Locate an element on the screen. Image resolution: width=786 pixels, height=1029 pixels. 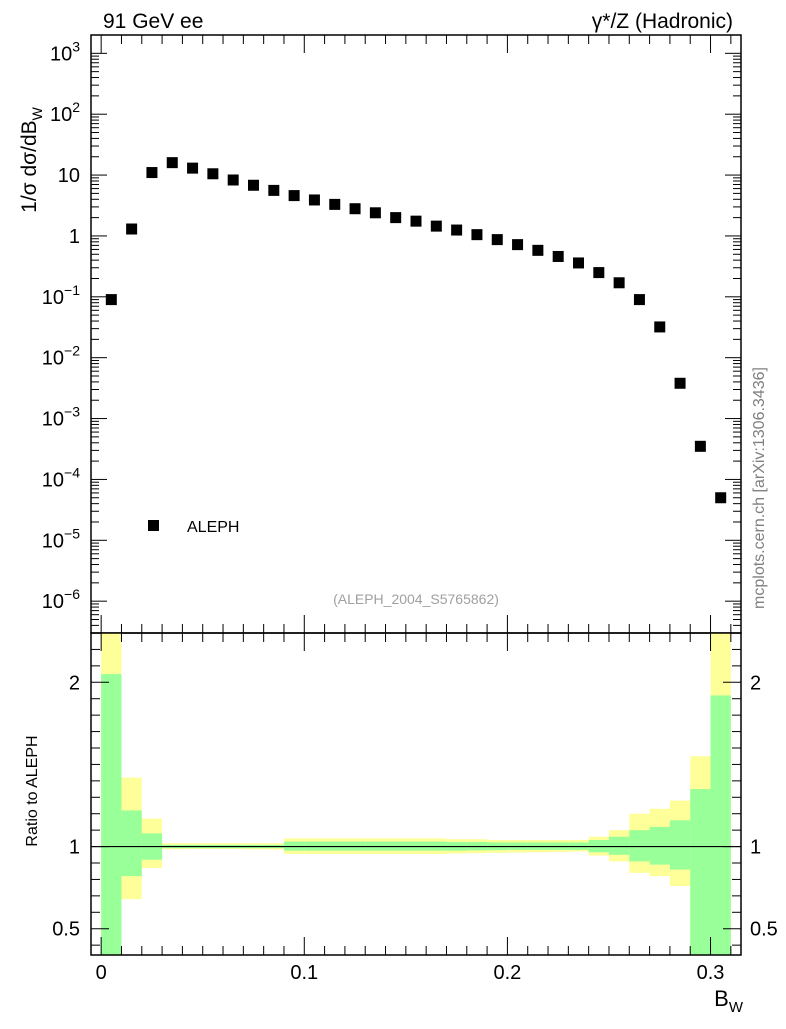
ratio-y-tick-label-right: 2 is located at coordinates (755, 683).